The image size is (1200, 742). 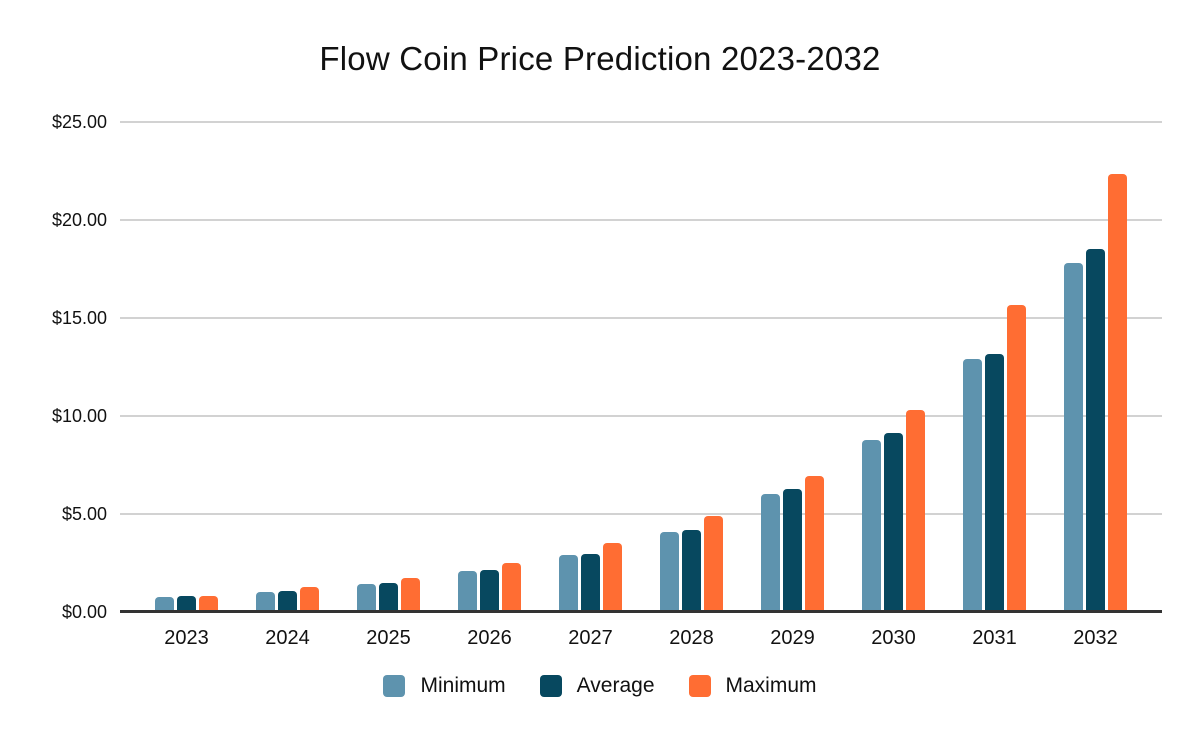 I want to click on bar-minimum-2032, so click(x=1073, y=437).